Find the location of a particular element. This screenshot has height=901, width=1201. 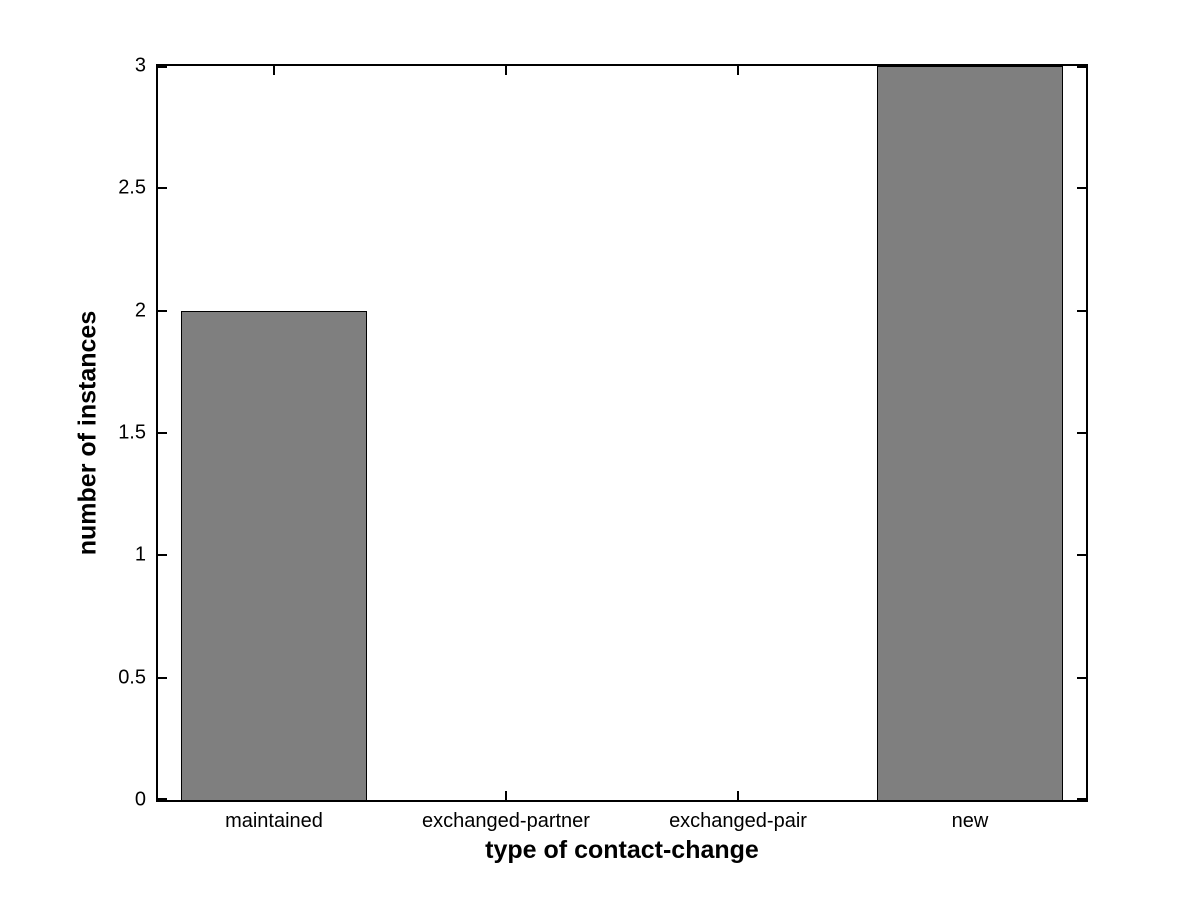

bar-new is located at coordinates (970, 433).